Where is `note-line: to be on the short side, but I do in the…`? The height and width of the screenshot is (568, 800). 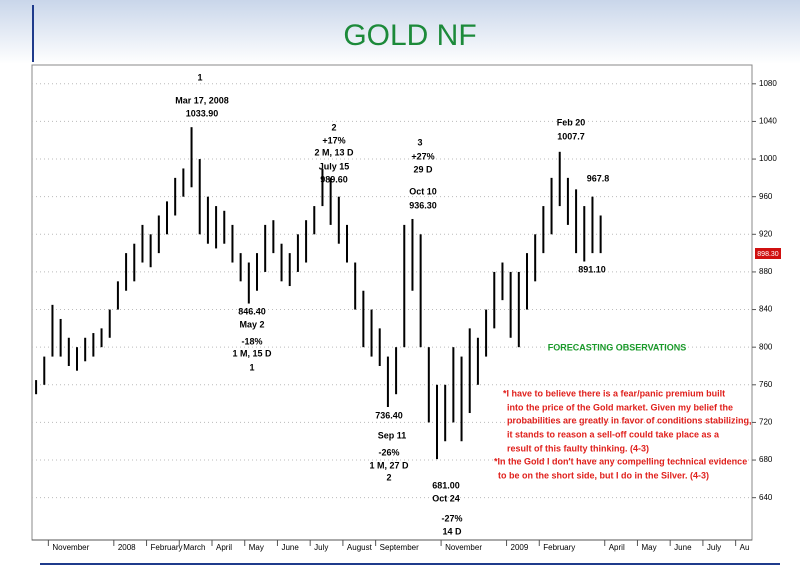
note-line: to be on the short side, but I do in the… is located at coordinates (603, 475).